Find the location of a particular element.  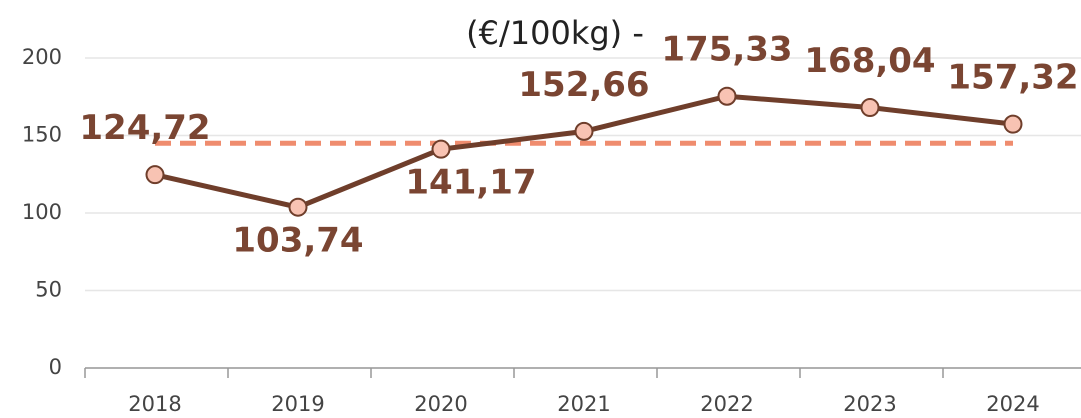

data-label: 157,32 is located at coordinates (1012, 78).